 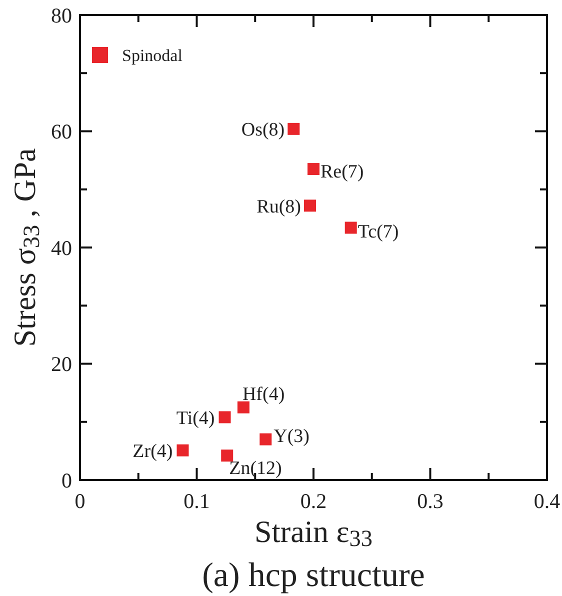 I want to click on y-tick-label: 80, so click(x=61, y=15).